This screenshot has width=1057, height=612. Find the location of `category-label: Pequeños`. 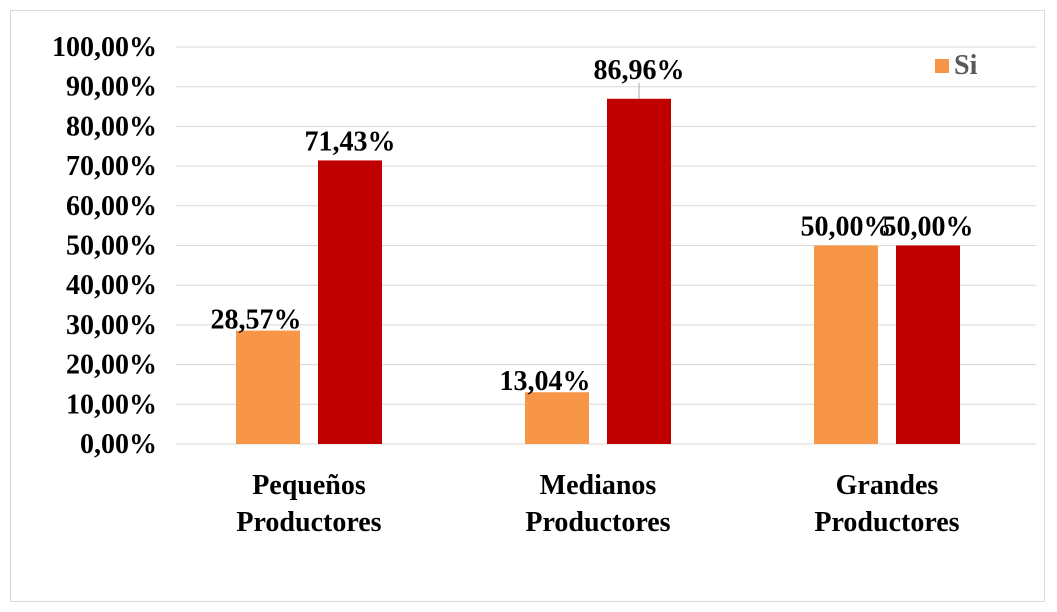

category-label: Pequeños is located at coordinates (309, 485).